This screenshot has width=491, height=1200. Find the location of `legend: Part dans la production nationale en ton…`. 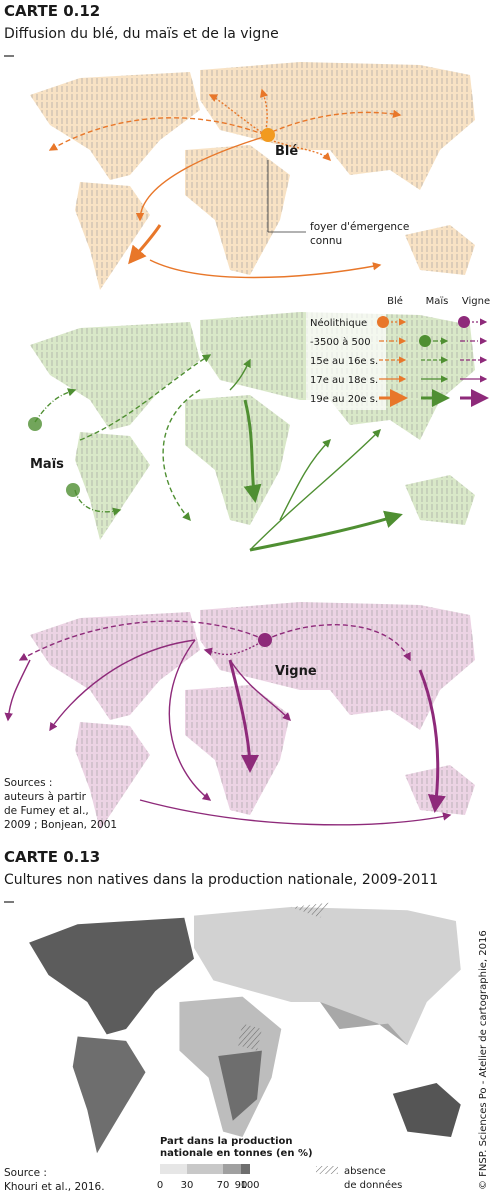

legend: Part dans la production nationale en ton… is located at coordinates (280, 1163).